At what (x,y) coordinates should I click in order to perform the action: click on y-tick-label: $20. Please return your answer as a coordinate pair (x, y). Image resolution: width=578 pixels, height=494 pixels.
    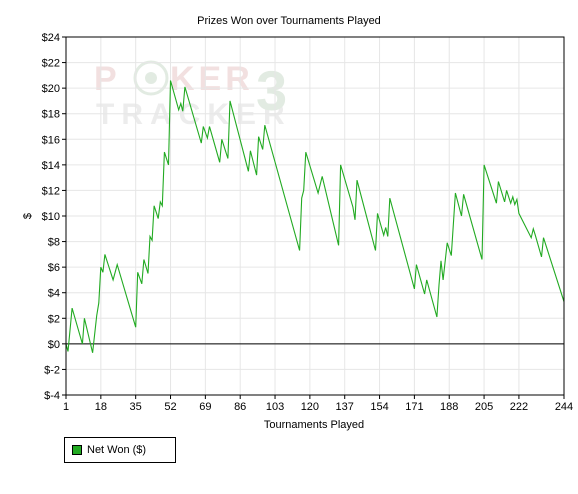
    Looking at the image, I should click on (51, 89).